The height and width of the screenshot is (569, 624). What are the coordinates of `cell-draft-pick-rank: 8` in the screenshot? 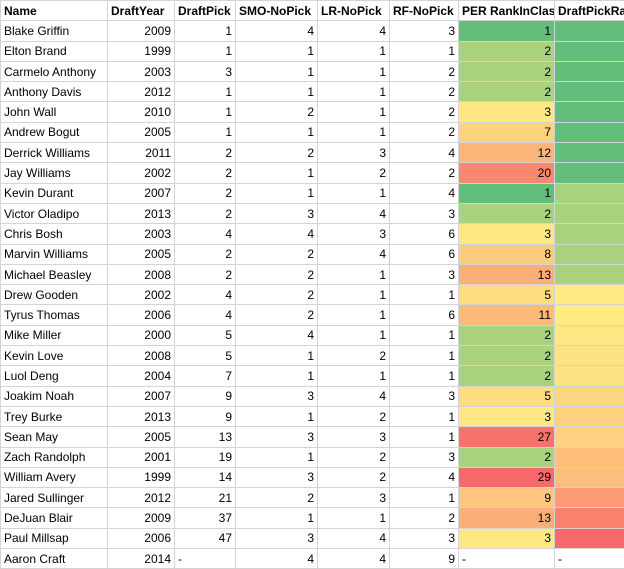 It's located at (589, 396).